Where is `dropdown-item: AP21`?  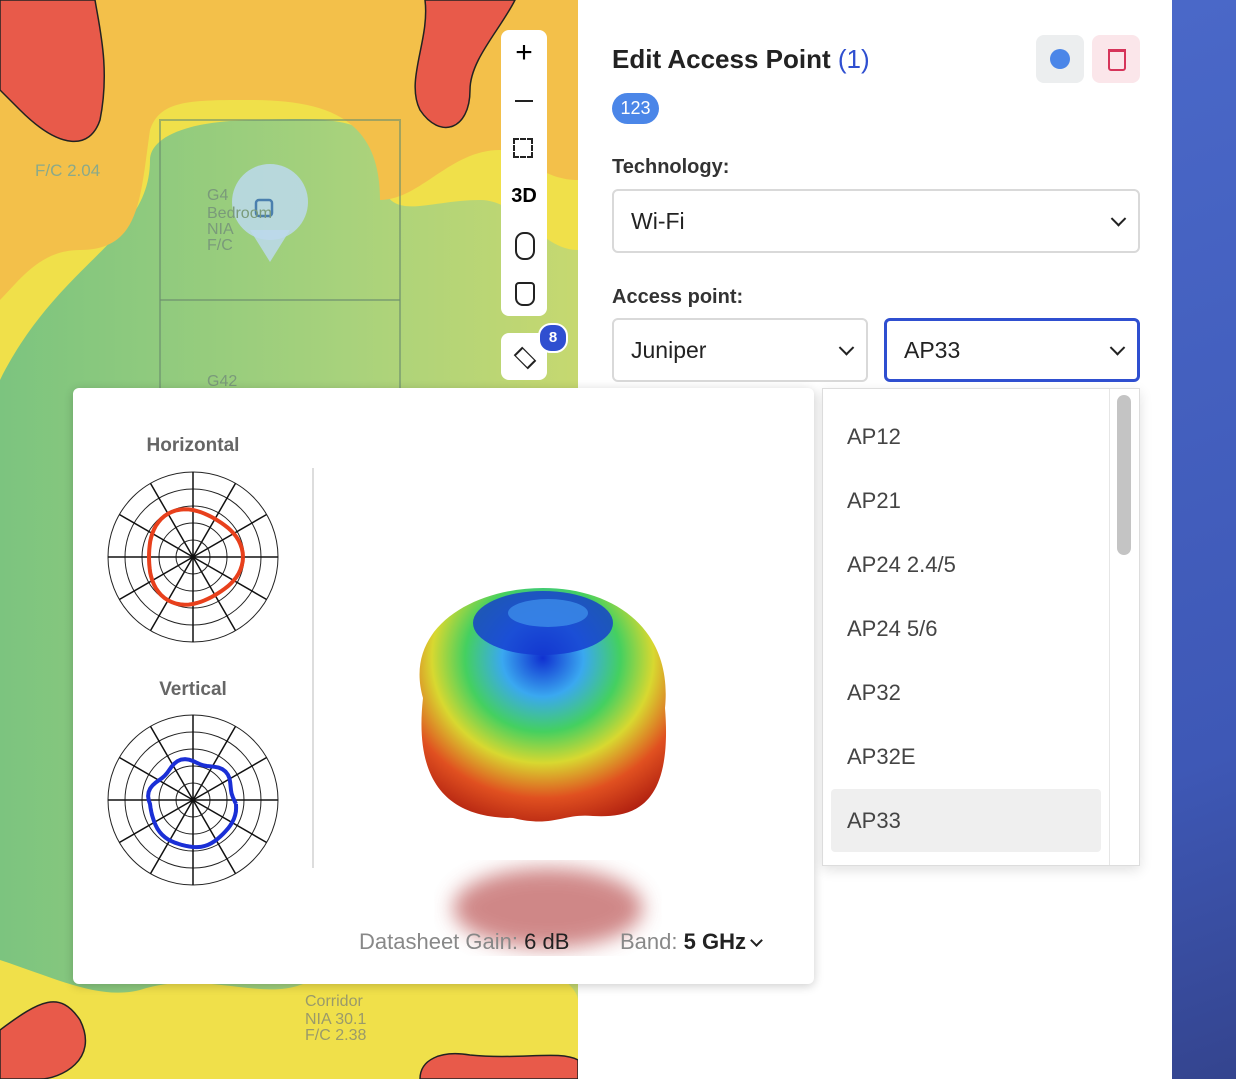 dropdown-item: AP21 is located at coordinates (874, 500).